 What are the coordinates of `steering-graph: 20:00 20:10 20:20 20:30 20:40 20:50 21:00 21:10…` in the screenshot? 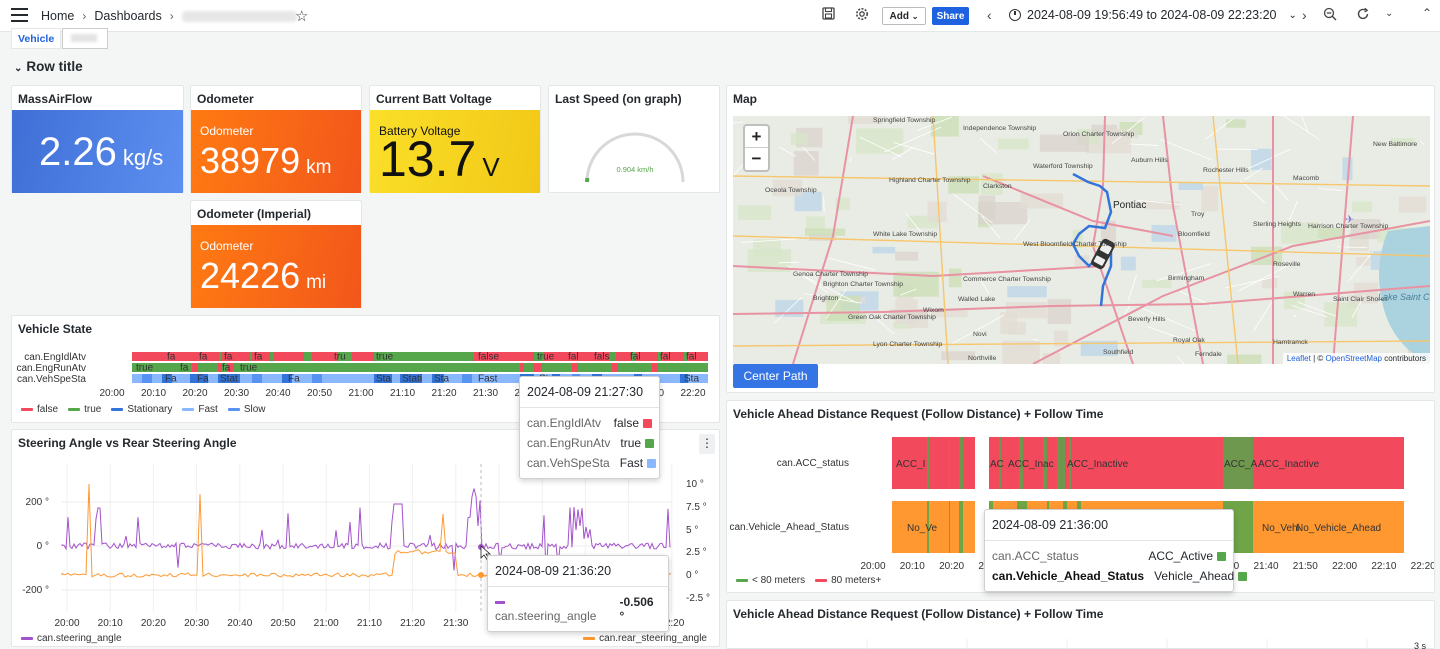 It's located at (365, 544).